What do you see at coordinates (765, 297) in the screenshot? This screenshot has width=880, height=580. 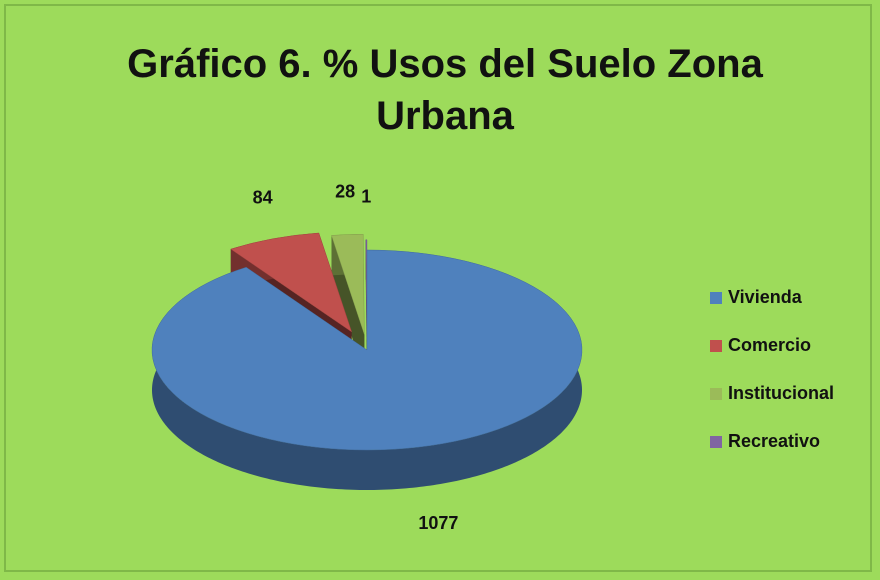 I see `legend-label: Vivienda` at bounding box center [765, 297].